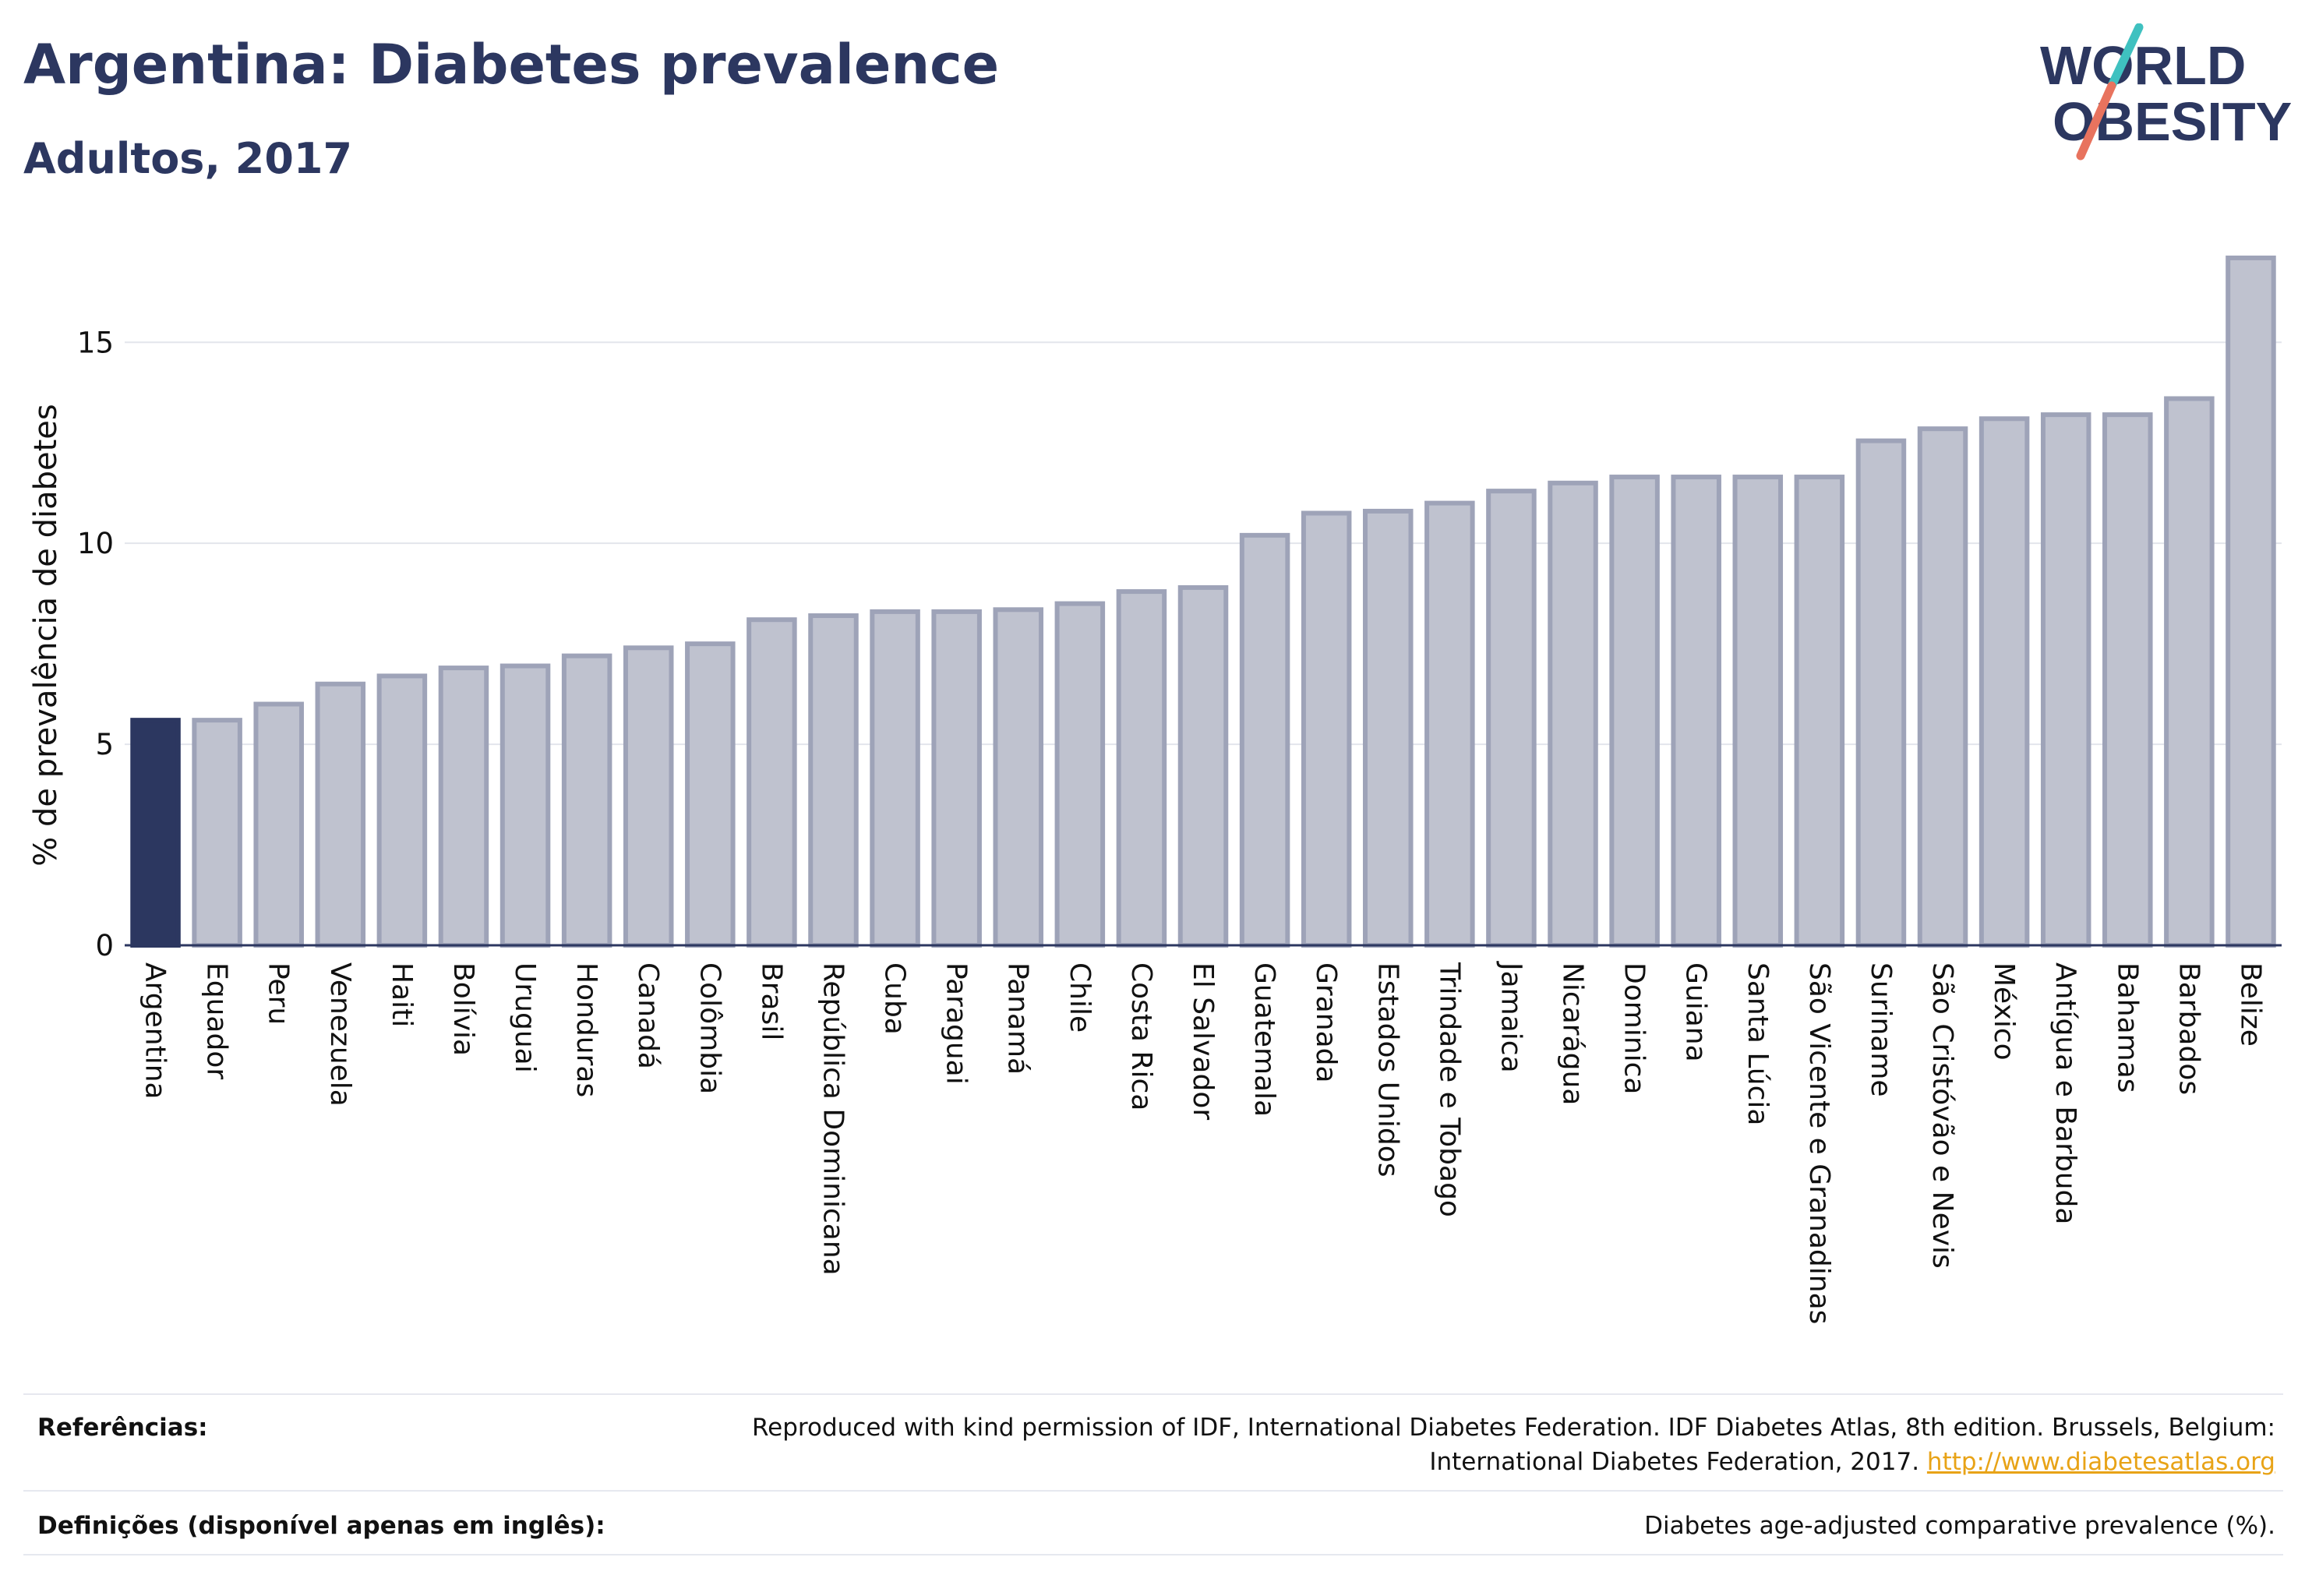  I want to click on bar-honduras, so click(586, 800).